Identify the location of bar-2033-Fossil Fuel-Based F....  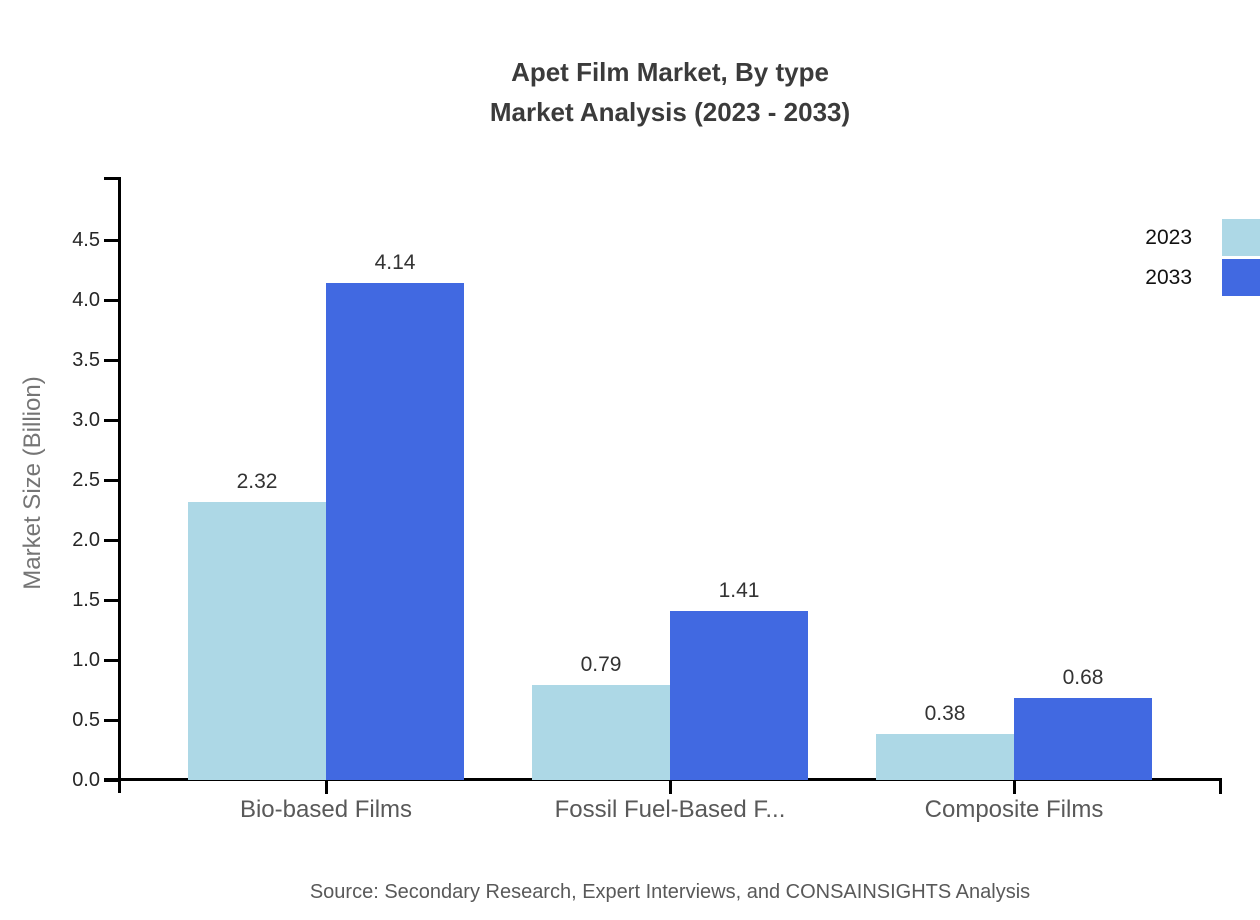
(739, 695).